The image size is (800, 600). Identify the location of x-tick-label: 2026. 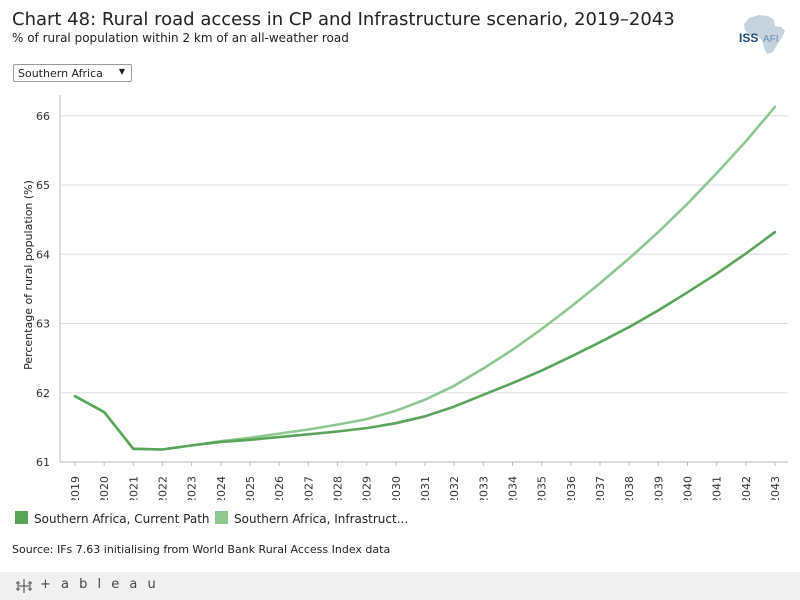
(279, 488).